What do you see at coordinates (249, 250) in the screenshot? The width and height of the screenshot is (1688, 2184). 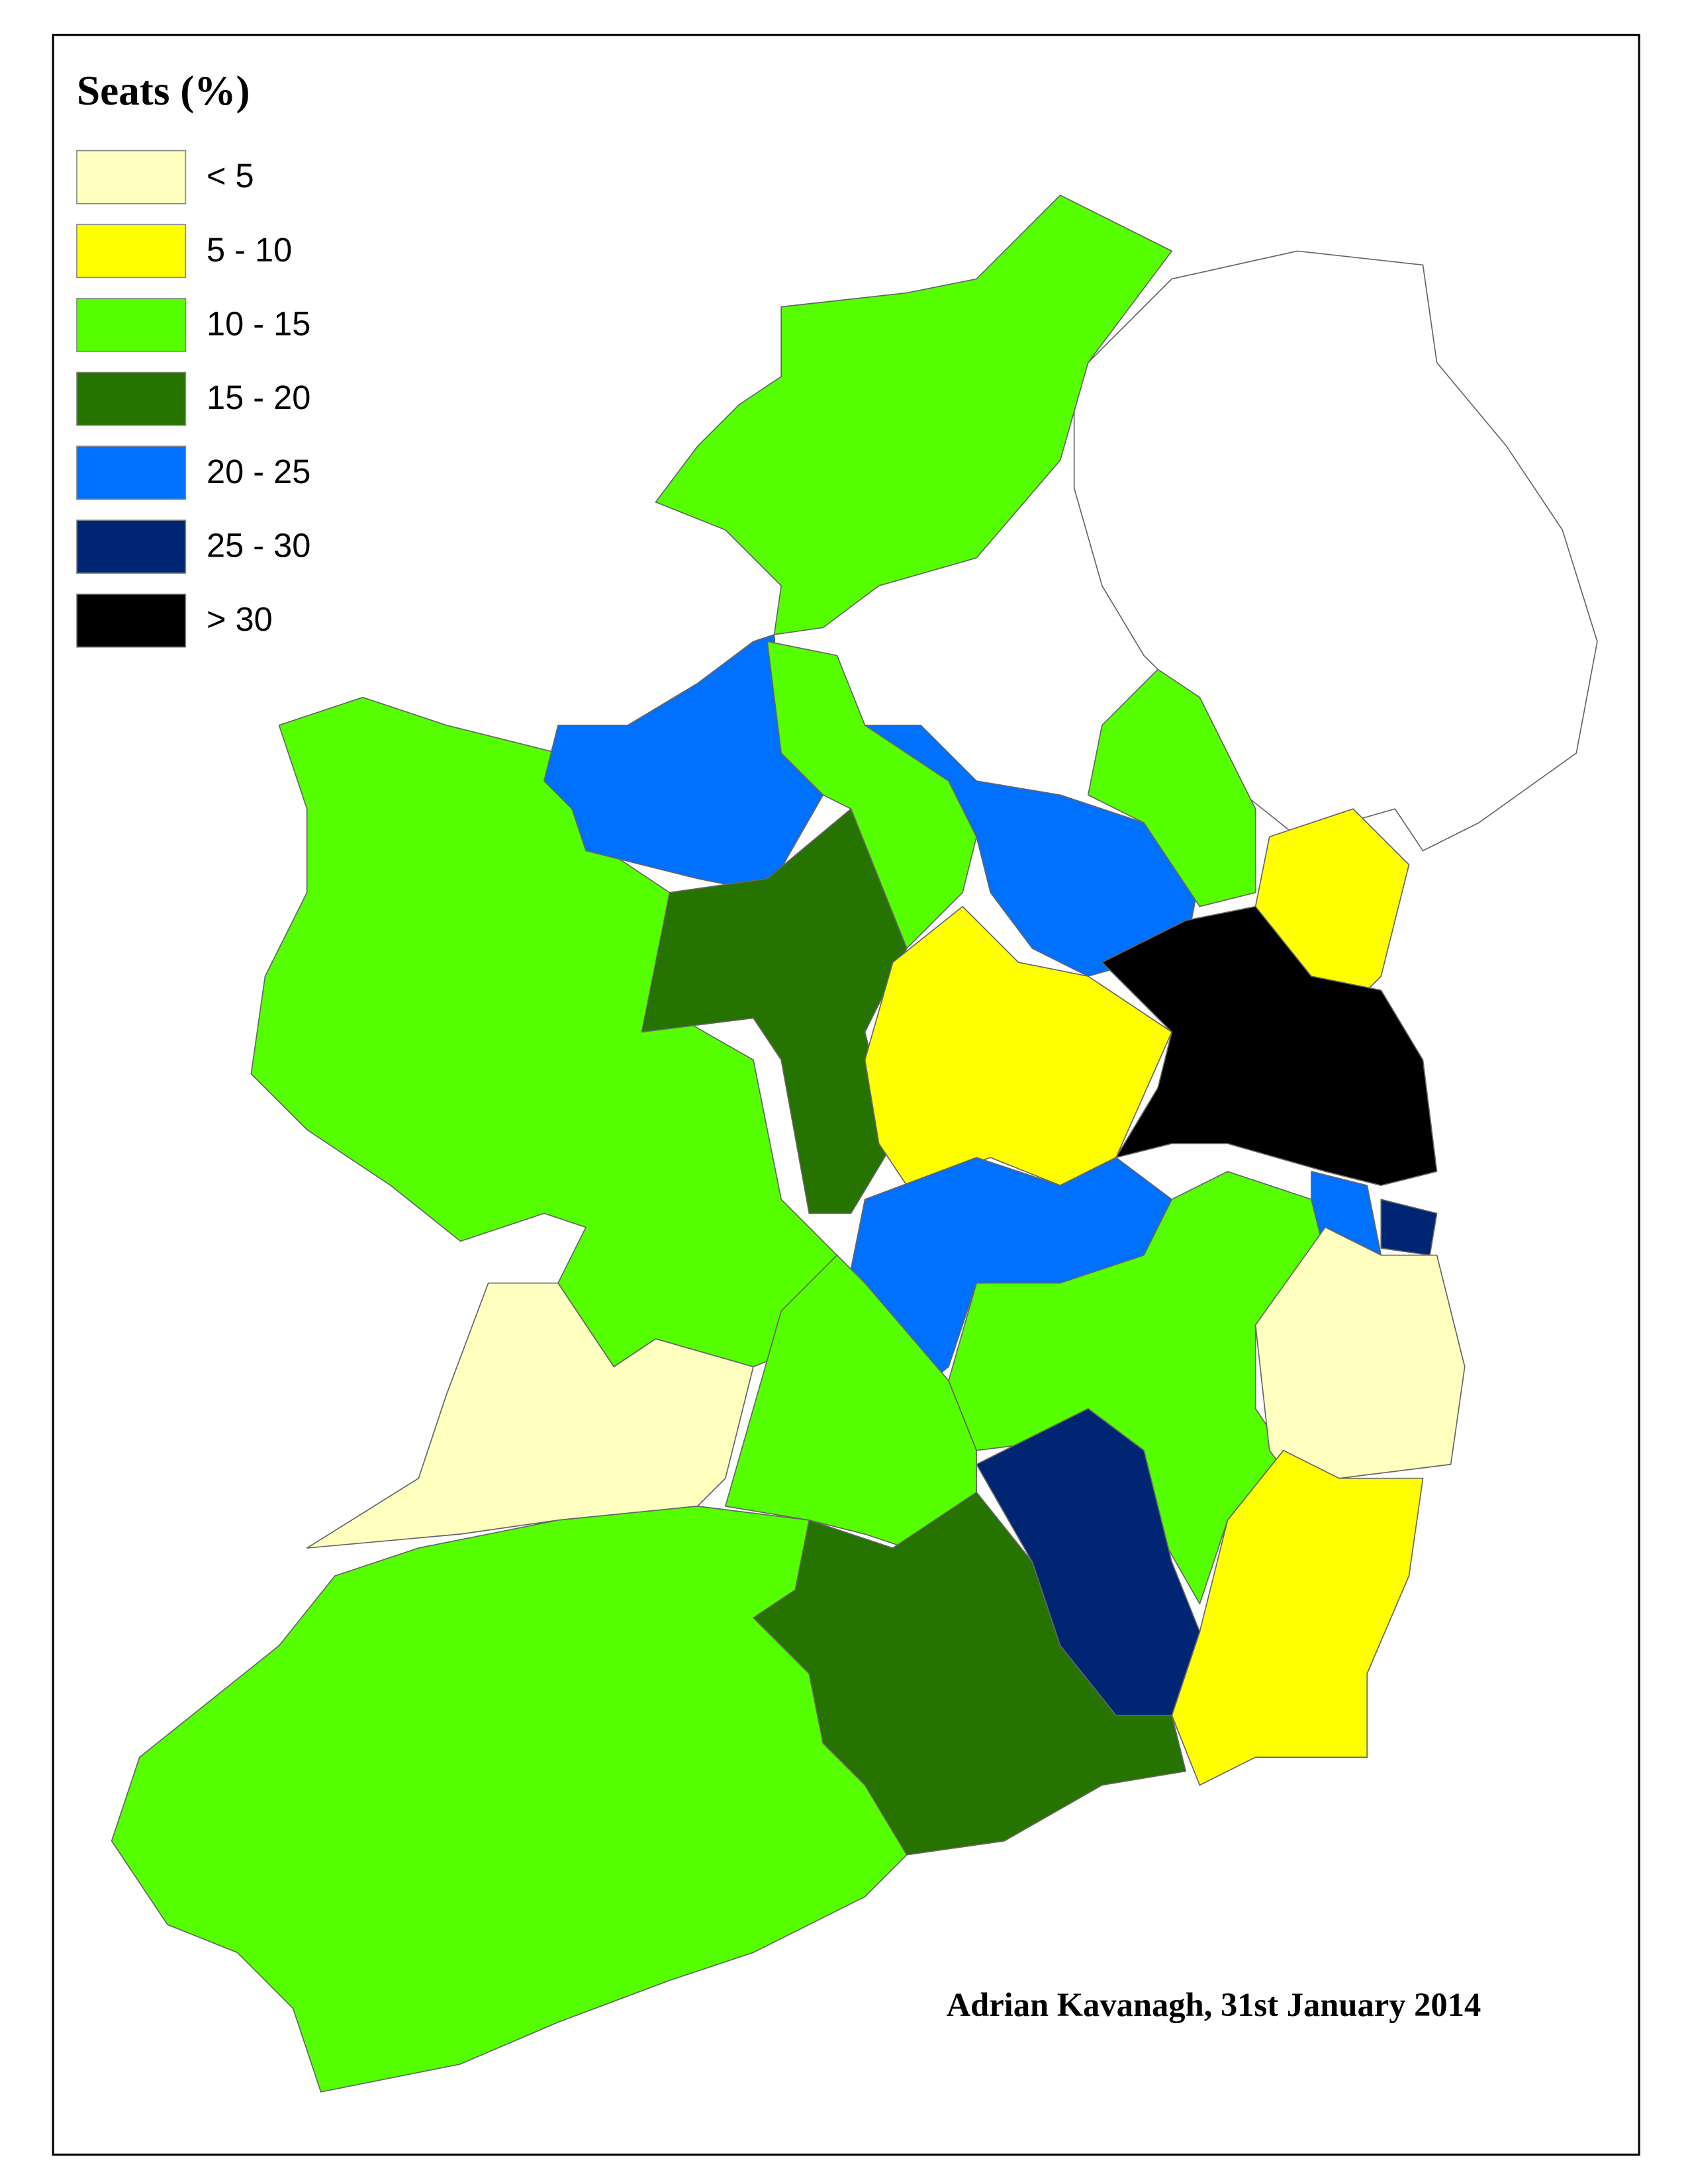 I see `legend-label: 5 - 10` at bounding box center [249, 250].